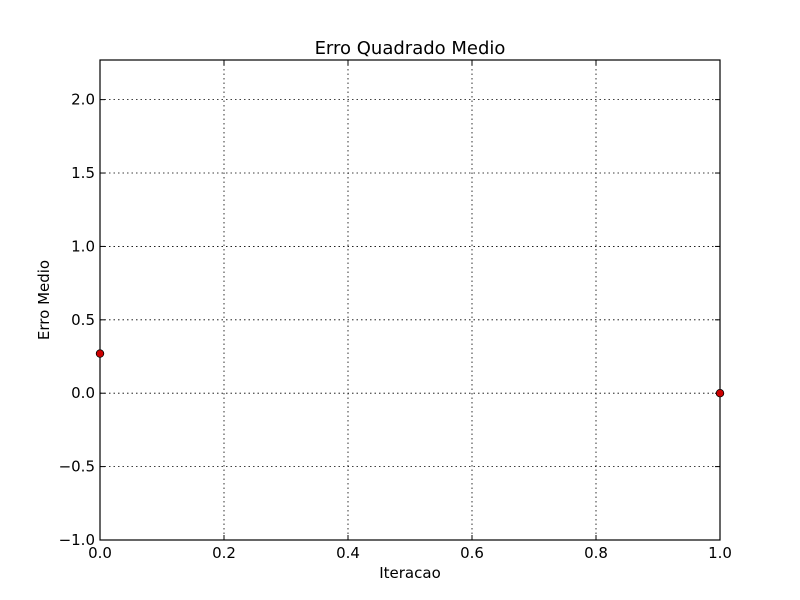 The width and height of the screenshot is (800, 600). I want to click on x-tick-label: 1.0, so click(720, 553).